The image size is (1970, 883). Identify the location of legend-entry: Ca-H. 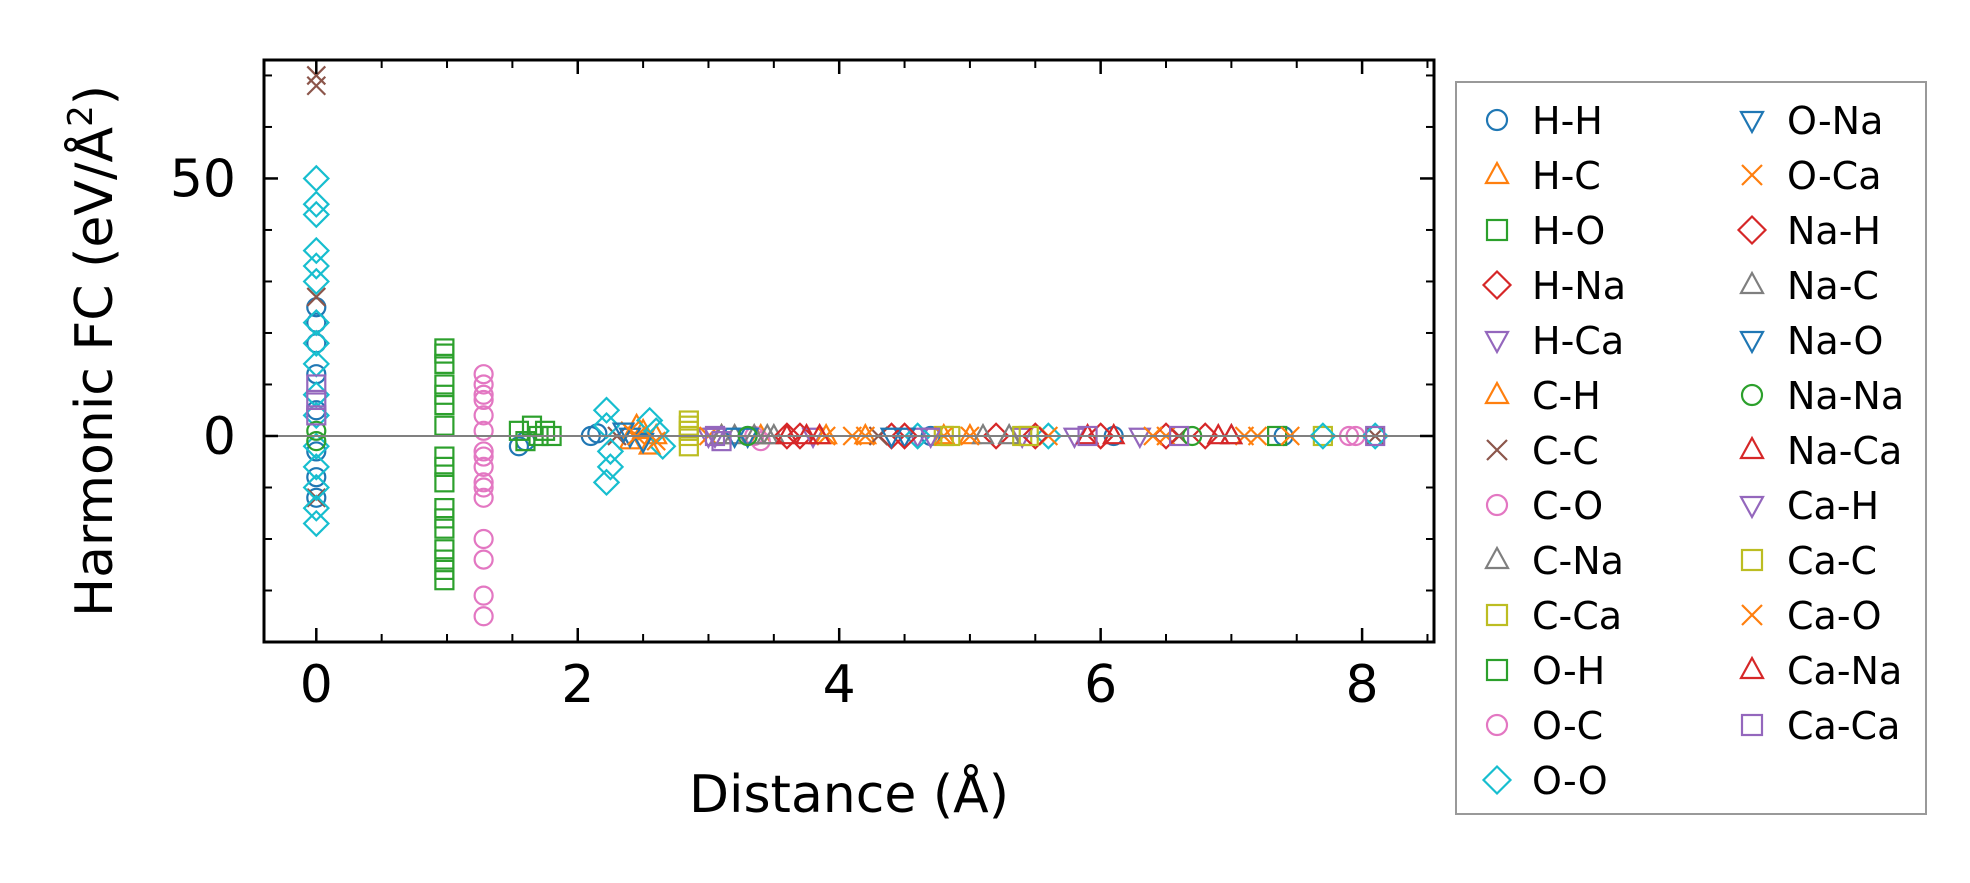
(1809, 506).